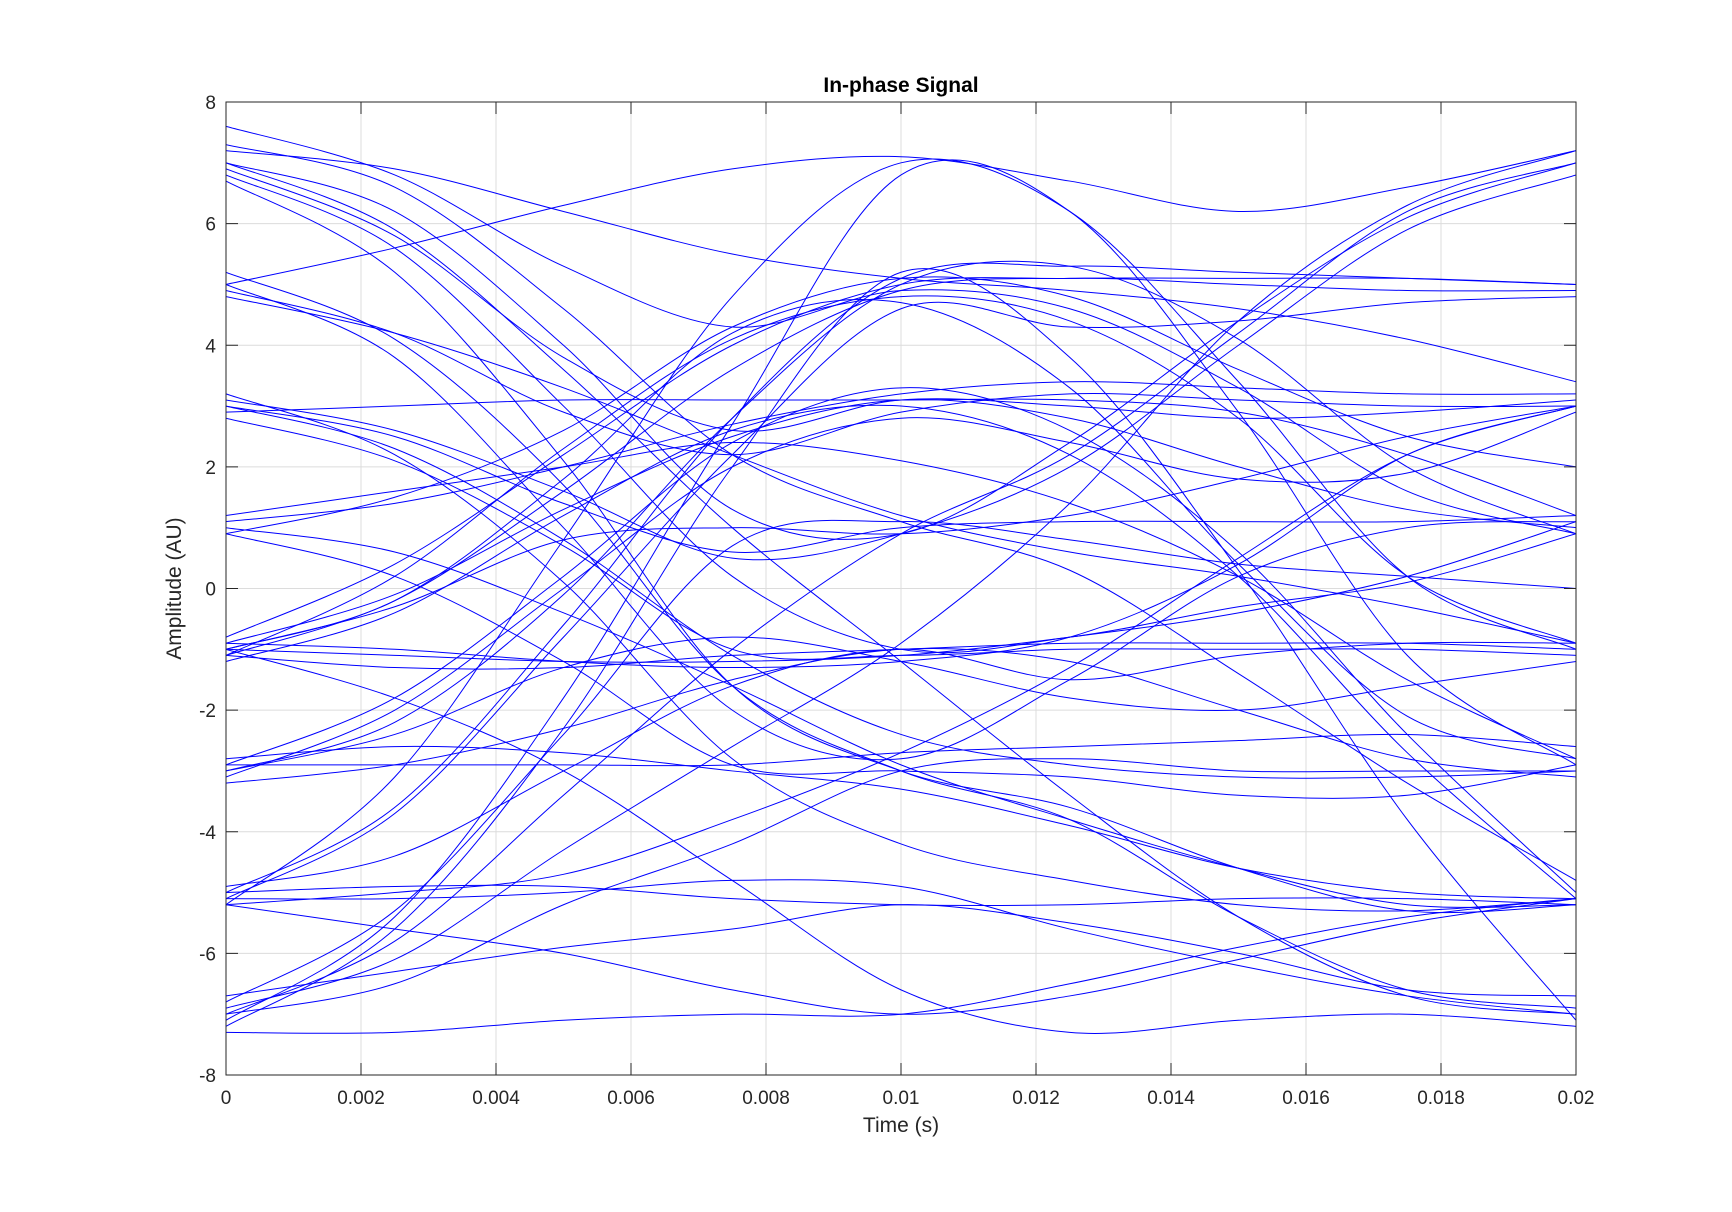  Describe the element at coordinates (1576, 1098) in the screenshot. I see `x-tick-label: 0.02` at that location.